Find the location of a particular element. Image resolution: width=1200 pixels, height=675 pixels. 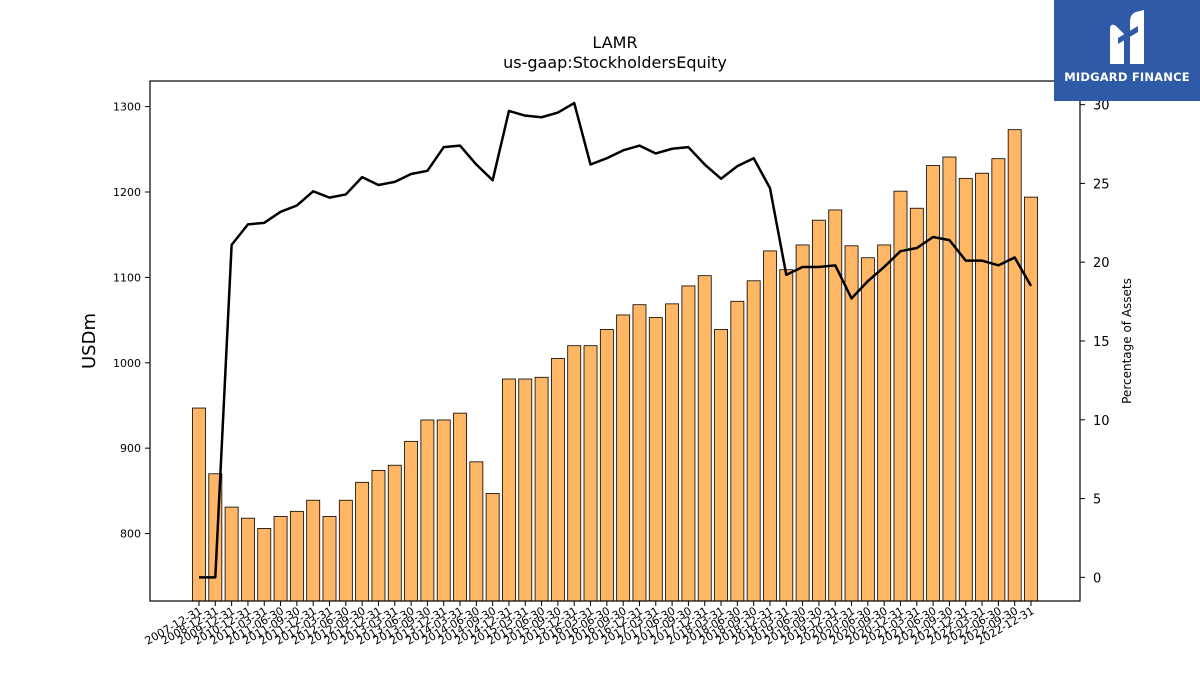

brand-logo: MIDGARD FINANCE is located at coordinates (1127, 50).